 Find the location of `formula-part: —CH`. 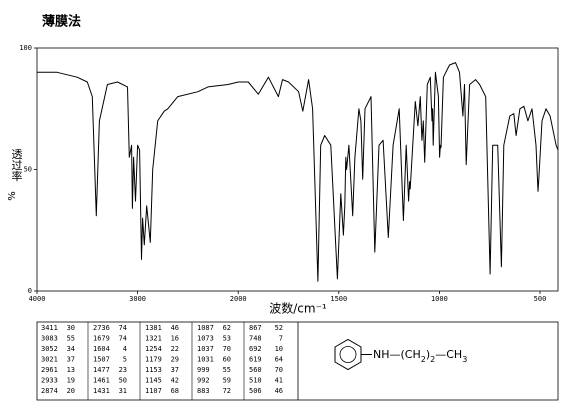

formula-part: —CH is located at coordinates (448, 354).